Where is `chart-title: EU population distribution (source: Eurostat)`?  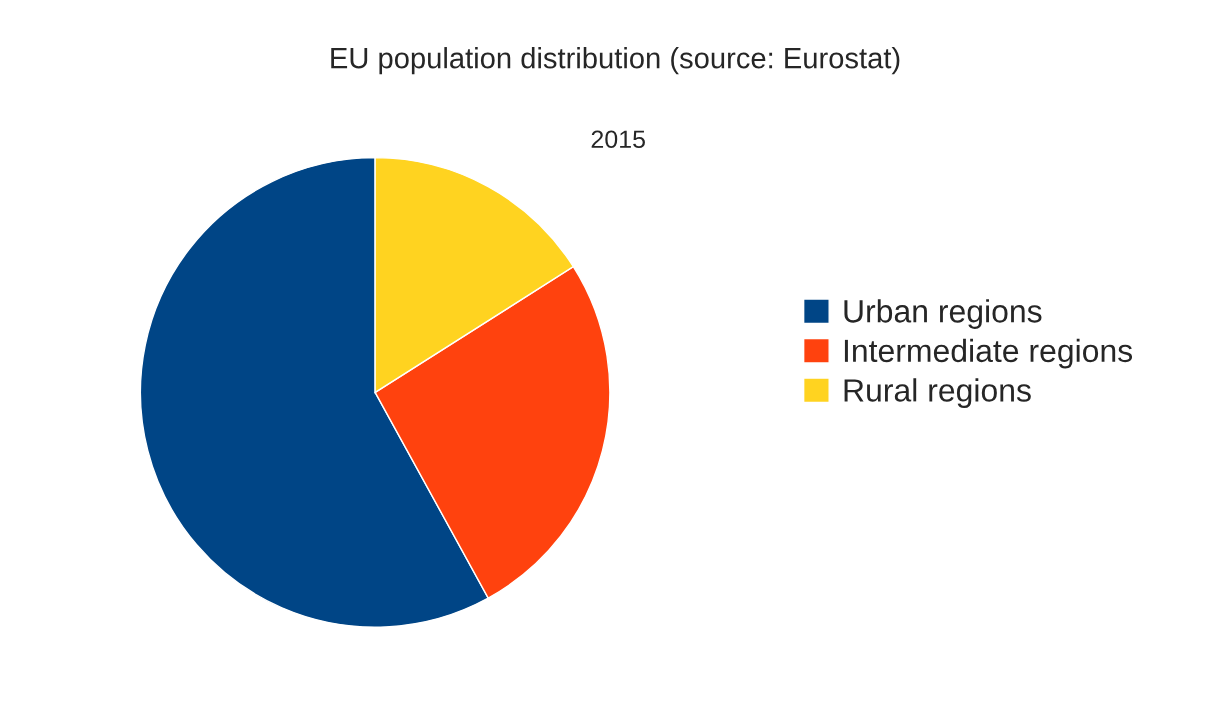
chart-title: EU population distribution (source: Eurostat) is located at coordinates (615, 61).